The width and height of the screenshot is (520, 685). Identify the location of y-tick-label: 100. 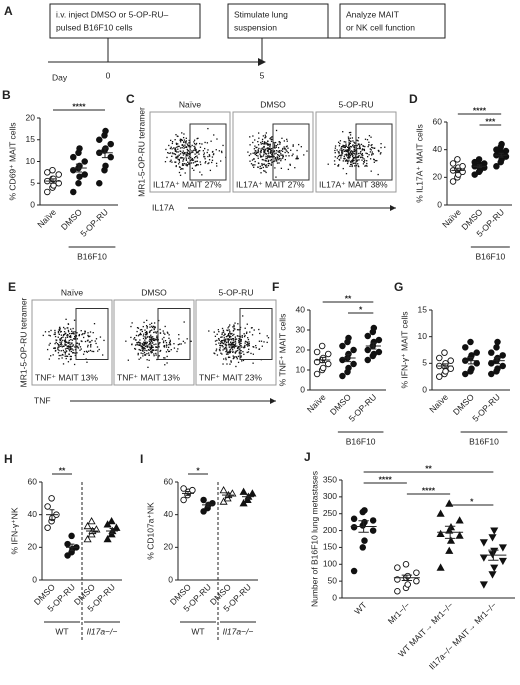
(330, 564).